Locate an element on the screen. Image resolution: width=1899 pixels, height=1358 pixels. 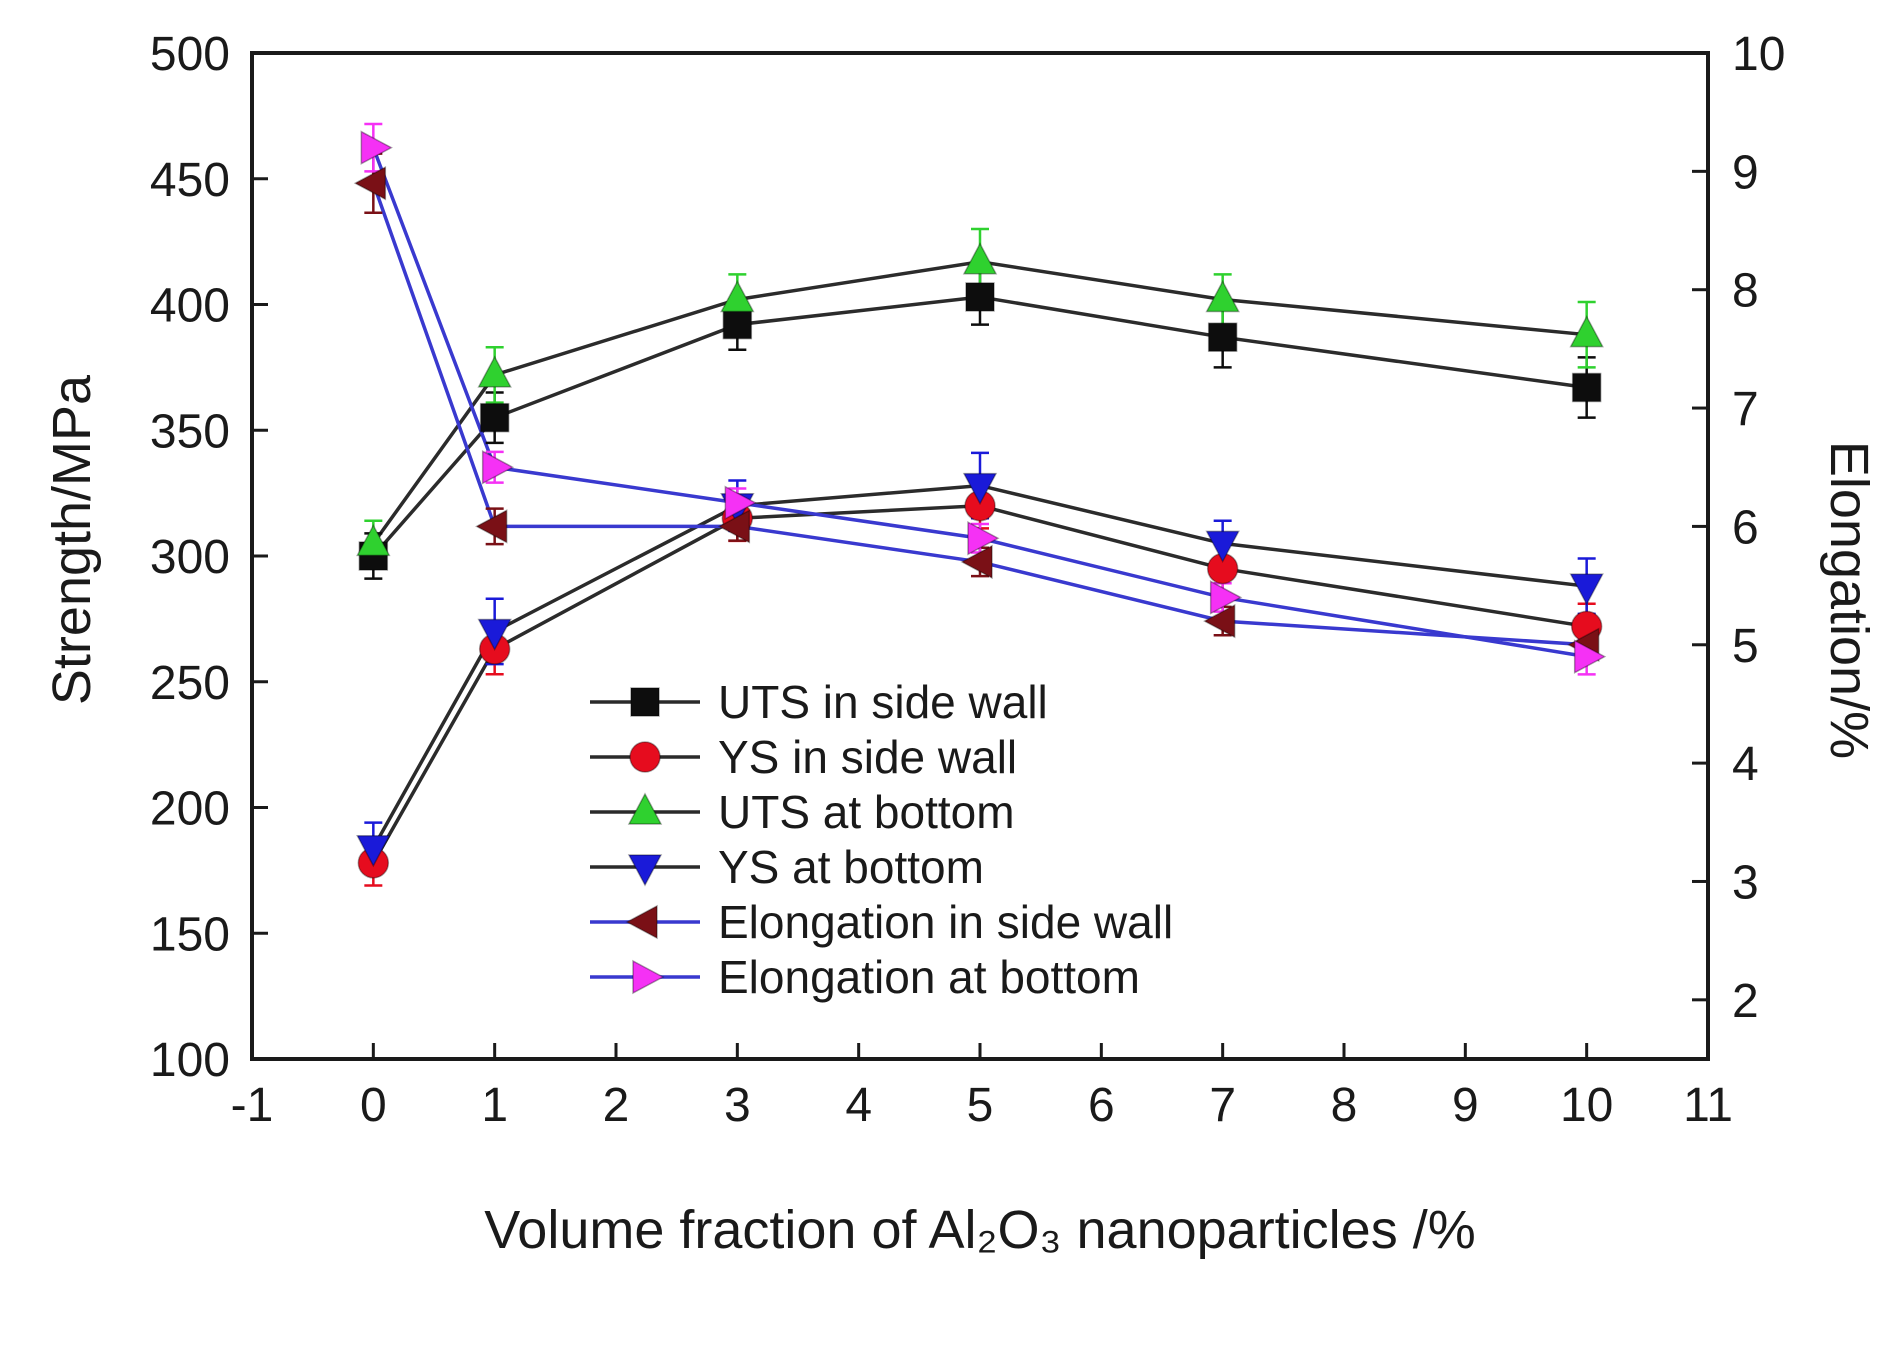
x-axis-tick-label: 6 is located at coordinates (1101, 1105).